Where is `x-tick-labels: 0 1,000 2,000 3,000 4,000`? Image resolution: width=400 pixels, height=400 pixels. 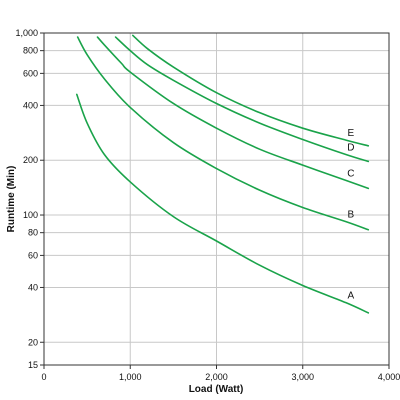
x-tick-labels: 0 1,000 2,000 3,000 4,000 is located at coordinates (220, 377).